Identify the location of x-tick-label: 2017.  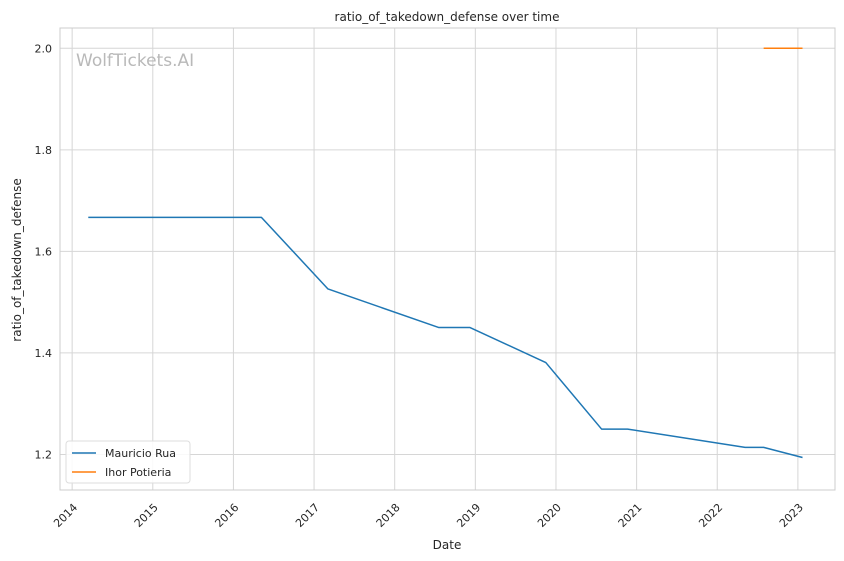
(307, 515).